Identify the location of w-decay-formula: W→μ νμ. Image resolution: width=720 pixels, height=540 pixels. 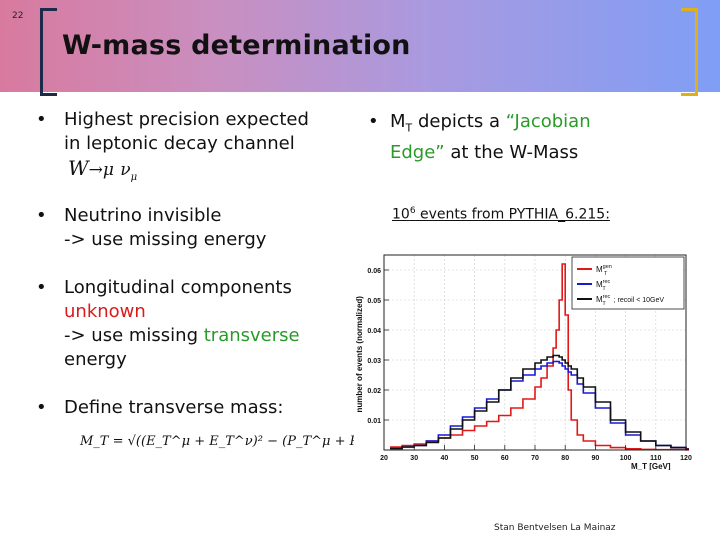
(188, 173).